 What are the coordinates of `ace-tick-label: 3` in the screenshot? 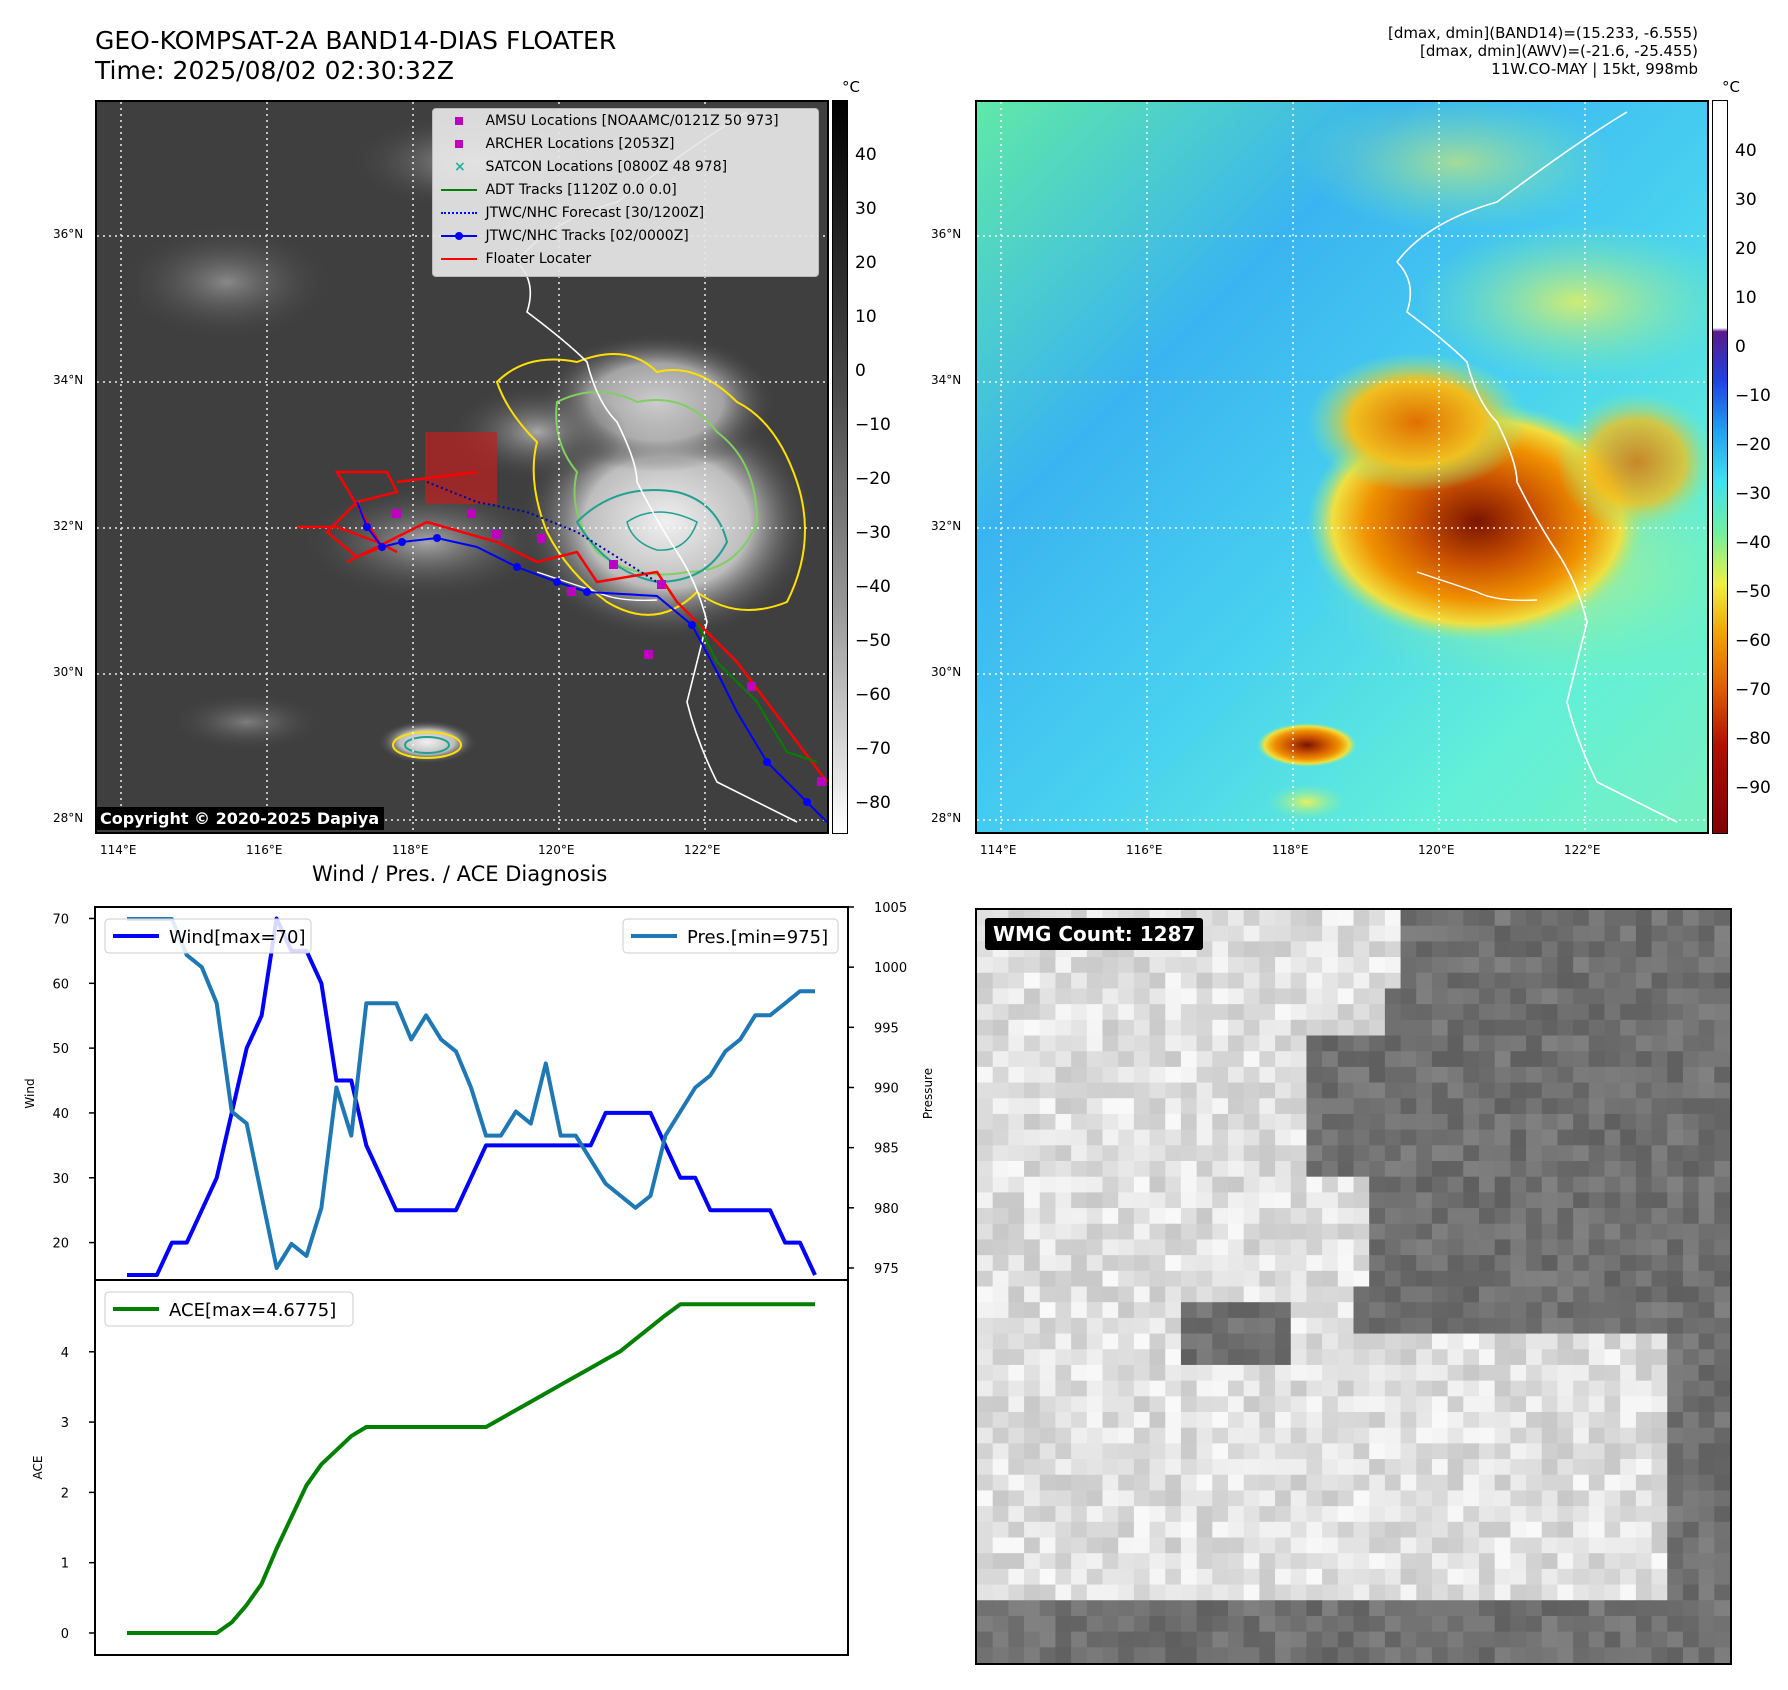 It's located at (65, 1423).